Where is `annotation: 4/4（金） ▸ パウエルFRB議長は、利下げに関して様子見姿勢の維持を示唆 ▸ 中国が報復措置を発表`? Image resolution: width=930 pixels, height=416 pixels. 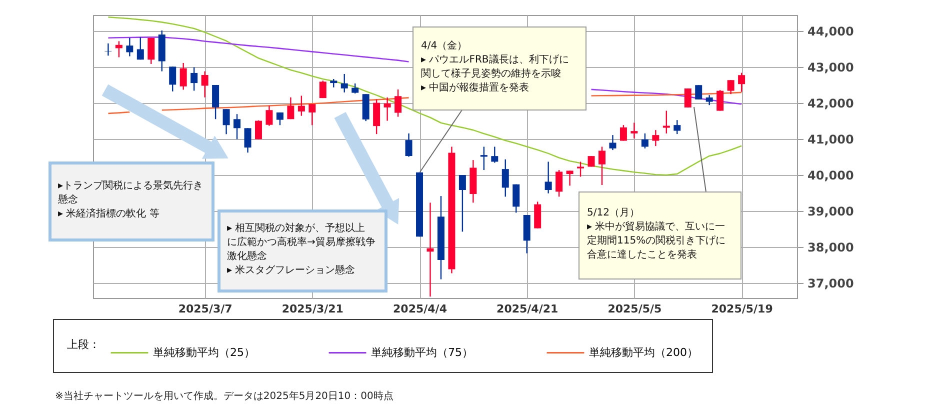 annotation: 4/4（金） ▸ パウエルFRB議長は、利下げに関して様子見姿勢の維持を示唆 ▸ 中国が報復措置を発表 is located at coordinates (495, 67).